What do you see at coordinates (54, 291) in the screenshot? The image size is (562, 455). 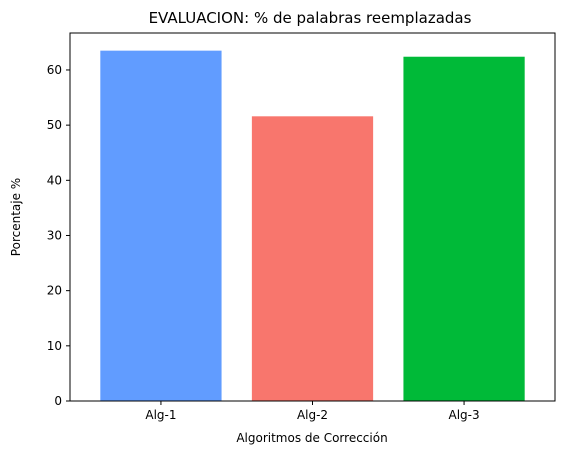 I see `y-tick-label: 20` at bounding box center [54, 291].